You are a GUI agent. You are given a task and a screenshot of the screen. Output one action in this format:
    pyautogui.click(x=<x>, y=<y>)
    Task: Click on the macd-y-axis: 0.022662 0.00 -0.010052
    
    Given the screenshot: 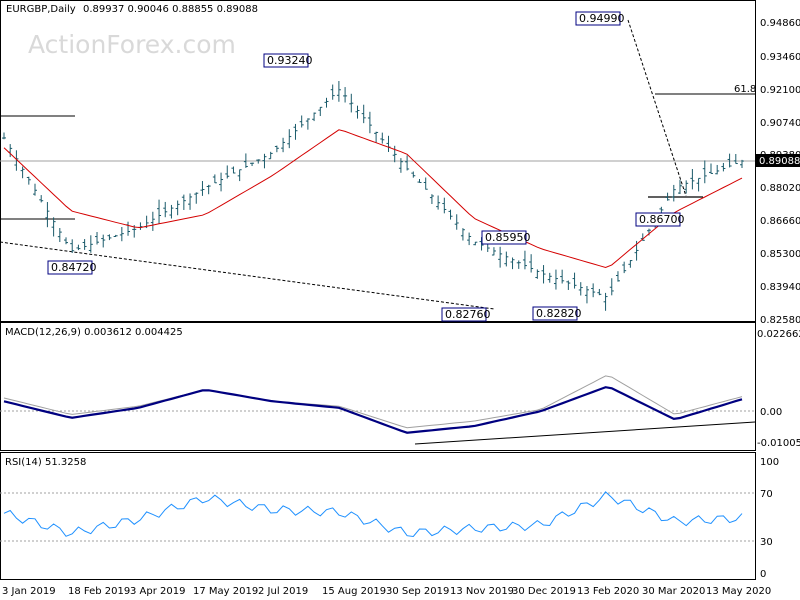 What is the action you would take?
    pyautogui.click(x=778, y=389)
    